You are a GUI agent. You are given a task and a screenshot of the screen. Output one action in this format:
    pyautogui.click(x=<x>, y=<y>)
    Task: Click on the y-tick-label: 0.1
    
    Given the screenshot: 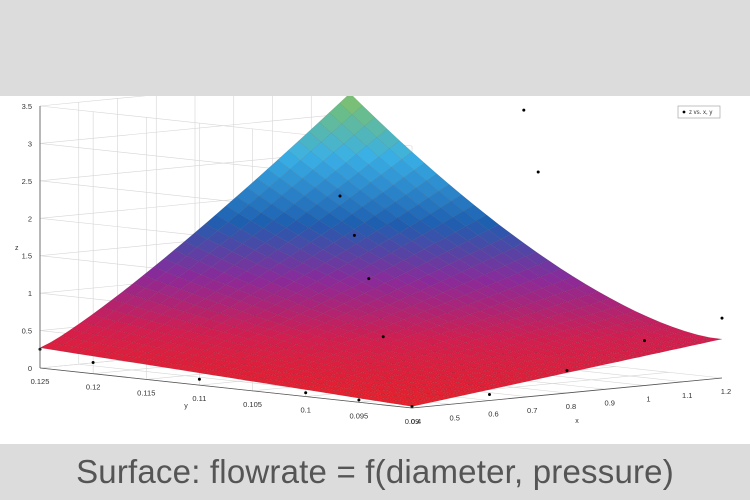 What is the action you would take?
    pyautogui.click(x=305, y=410)
    